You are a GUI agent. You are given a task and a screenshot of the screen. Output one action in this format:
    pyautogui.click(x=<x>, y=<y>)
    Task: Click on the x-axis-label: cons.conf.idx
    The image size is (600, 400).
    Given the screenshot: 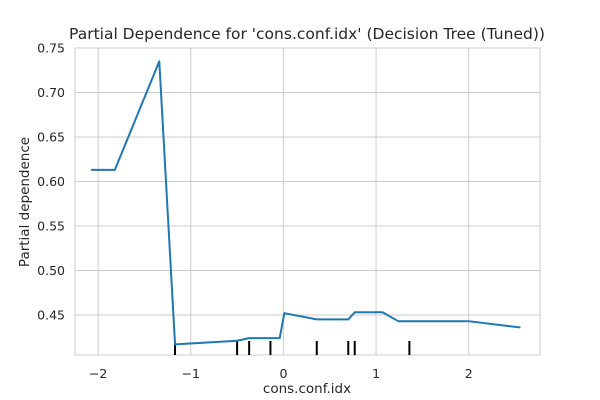 What is the action you would take?
    pyautogui.click(x=307, y=389)
    